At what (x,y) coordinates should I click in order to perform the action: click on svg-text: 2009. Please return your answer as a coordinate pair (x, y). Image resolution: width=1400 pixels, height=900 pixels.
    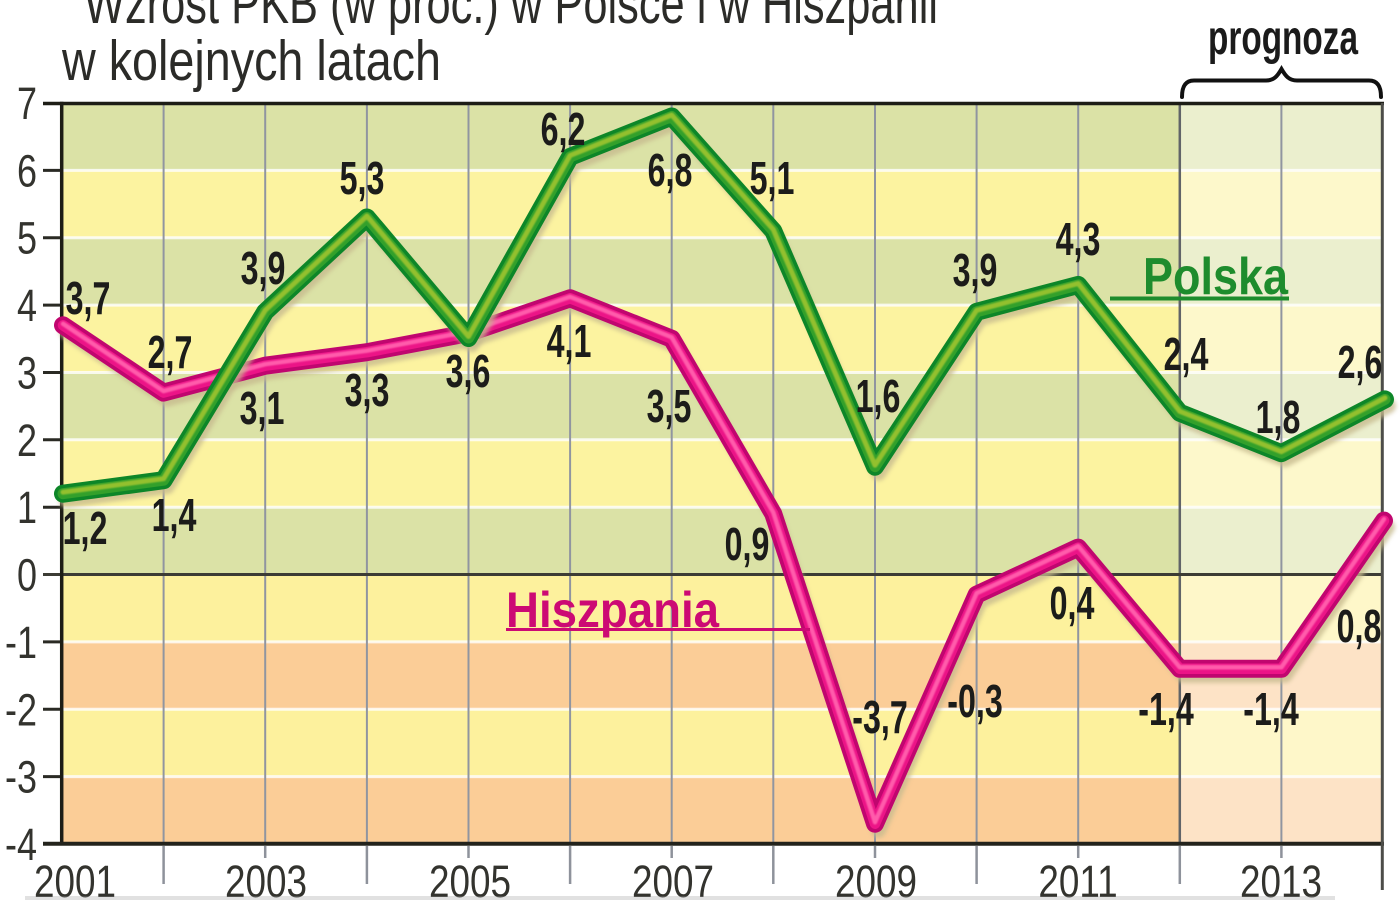
    Looking at the image, I should click on (876, 878).